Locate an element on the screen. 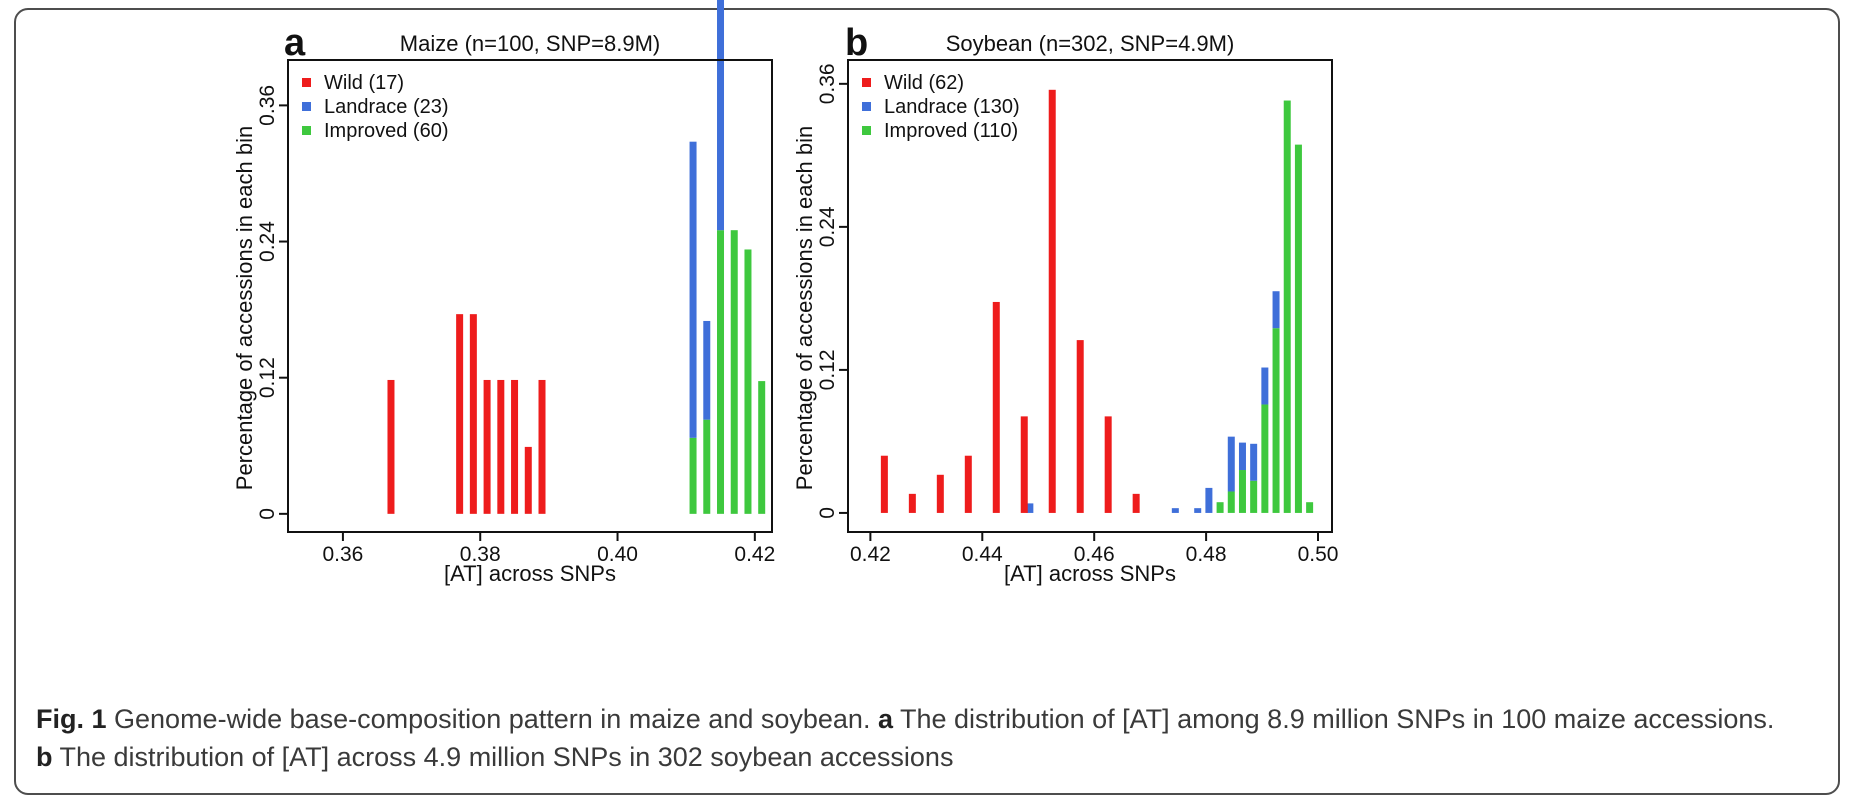 Image resolution: width=1854 pixels, height=807 pixels. caption-fig-label: Fig. 1 is located at coordinates (71, 719).